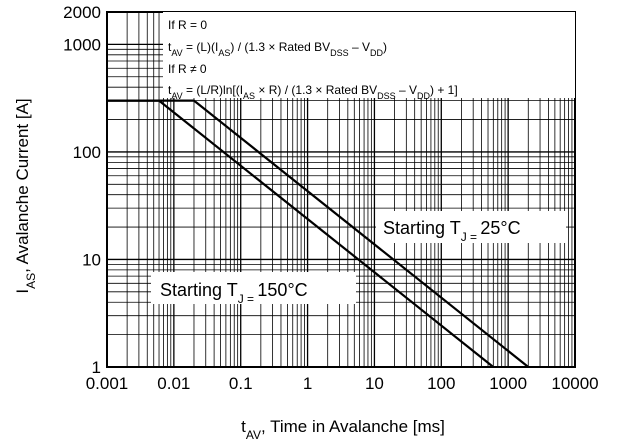 Image resolution: width=625 pixels, height=440 pixels. Describe the element at coordinates (96, 367) in the screenshot. I see `y-tick-label: 1` at that location.